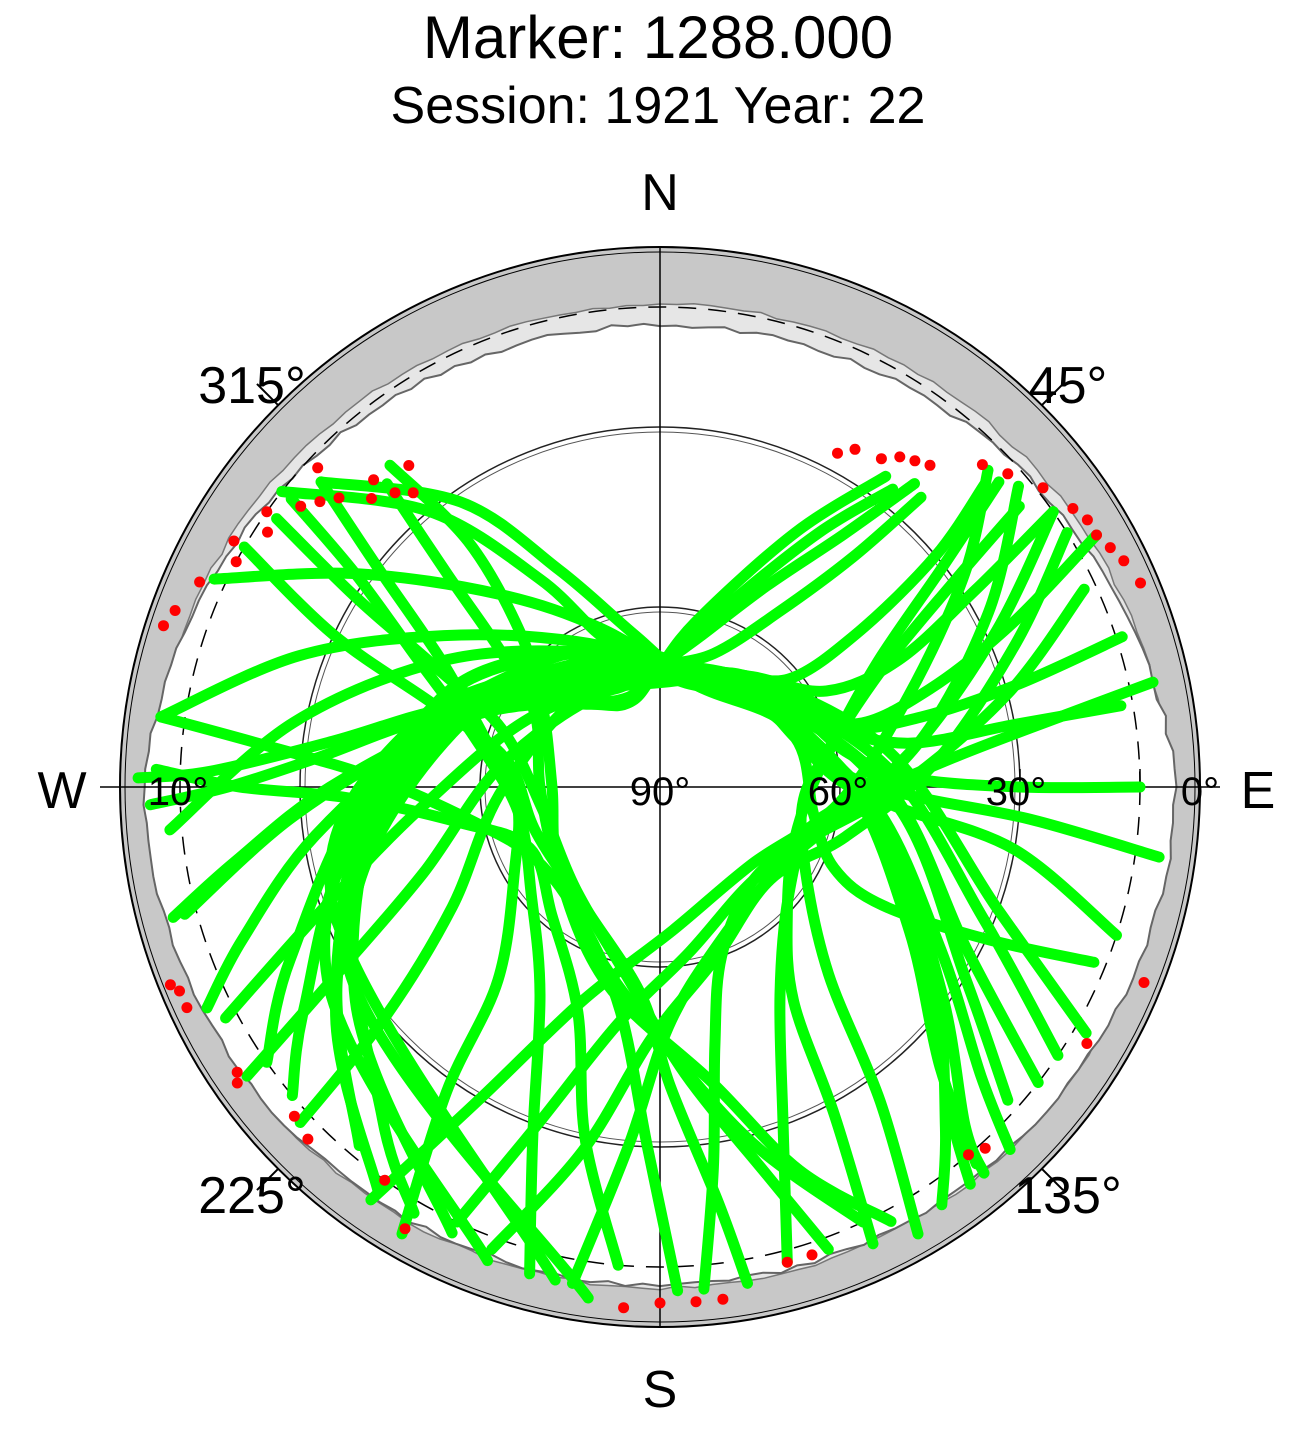 This screenshot has width=1316, height=1444. I want to click on chart-subtitle: Session: 1921 Year: 22, so click(658, 106).